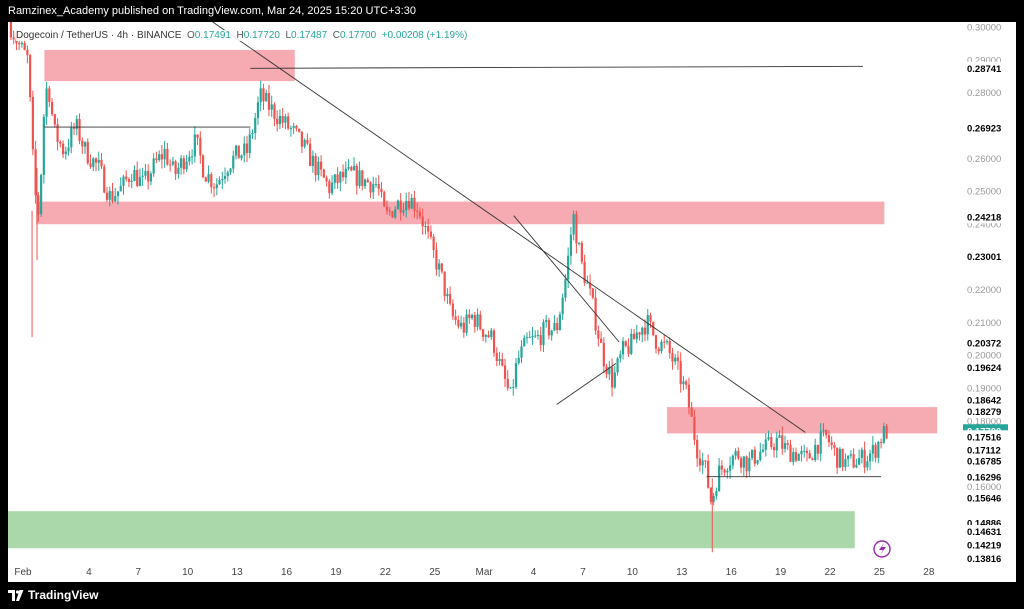 The image size is (1024, 609). Describe the element at coordinates (988, 302) in the screenshot. I see `price-axis` at that location.